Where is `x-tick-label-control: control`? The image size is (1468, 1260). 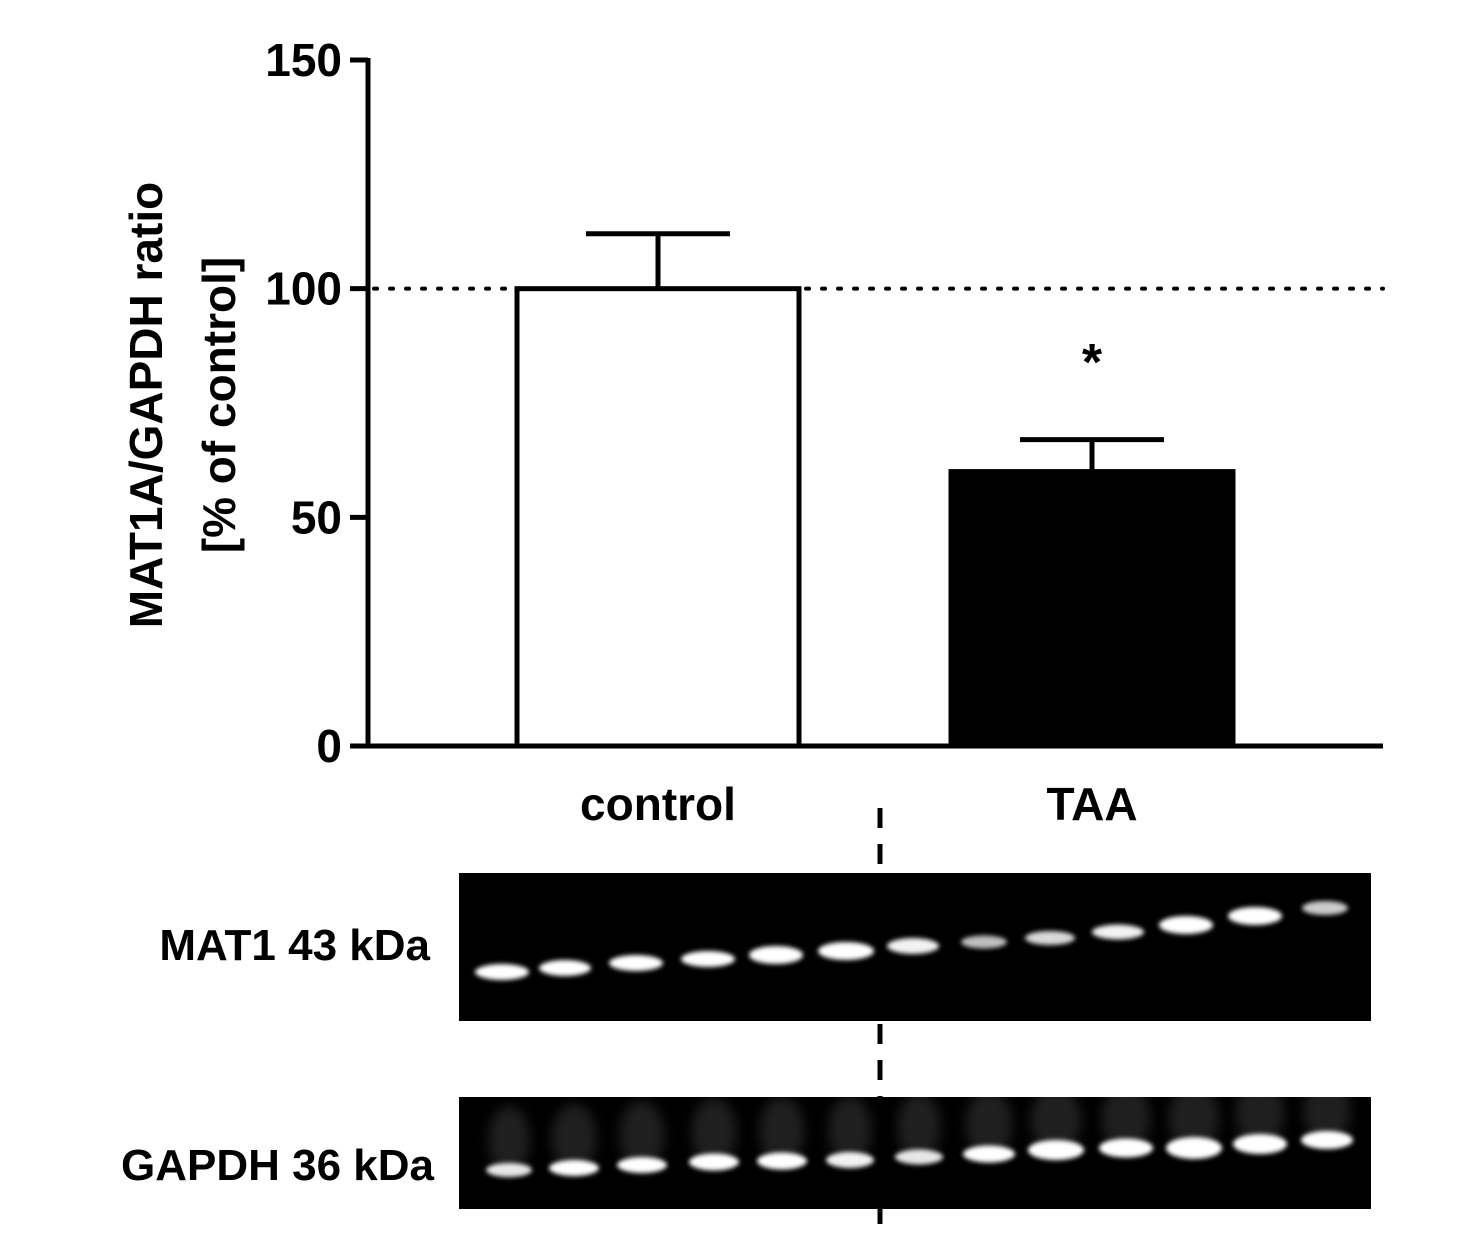 x-tick-label-control: control is located at coordinates (658, 804).